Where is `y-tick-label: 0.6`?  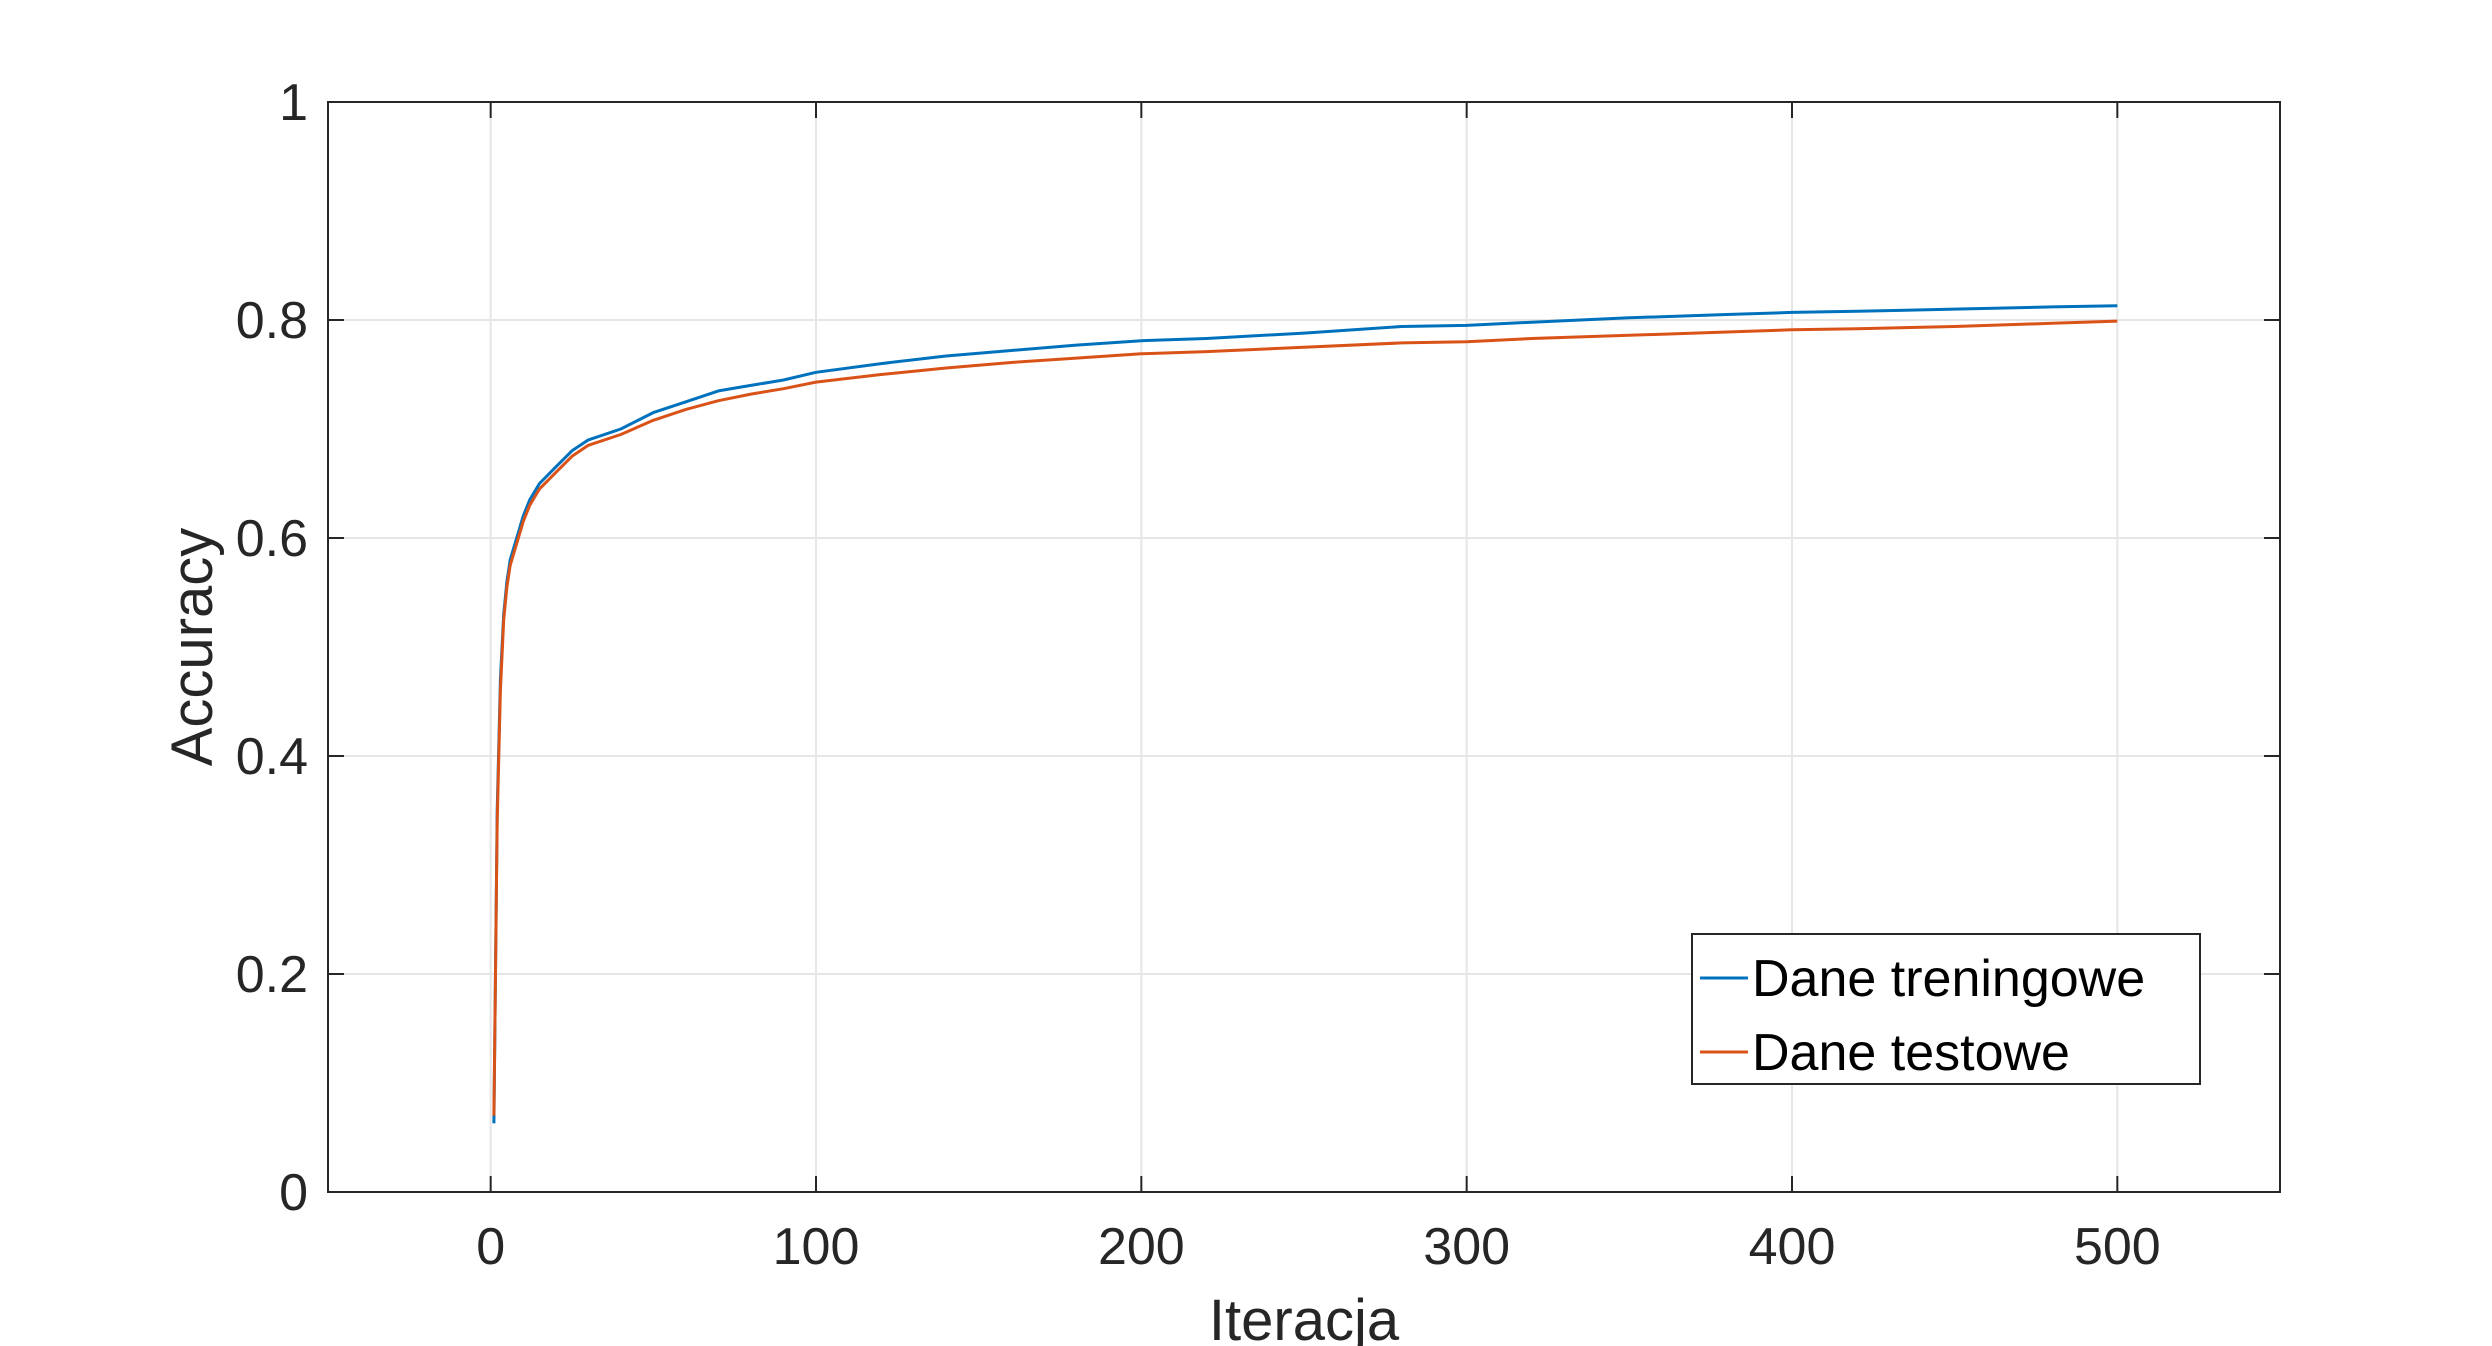
y-tick-label: 0.6 is located at coordinates (272, 539).